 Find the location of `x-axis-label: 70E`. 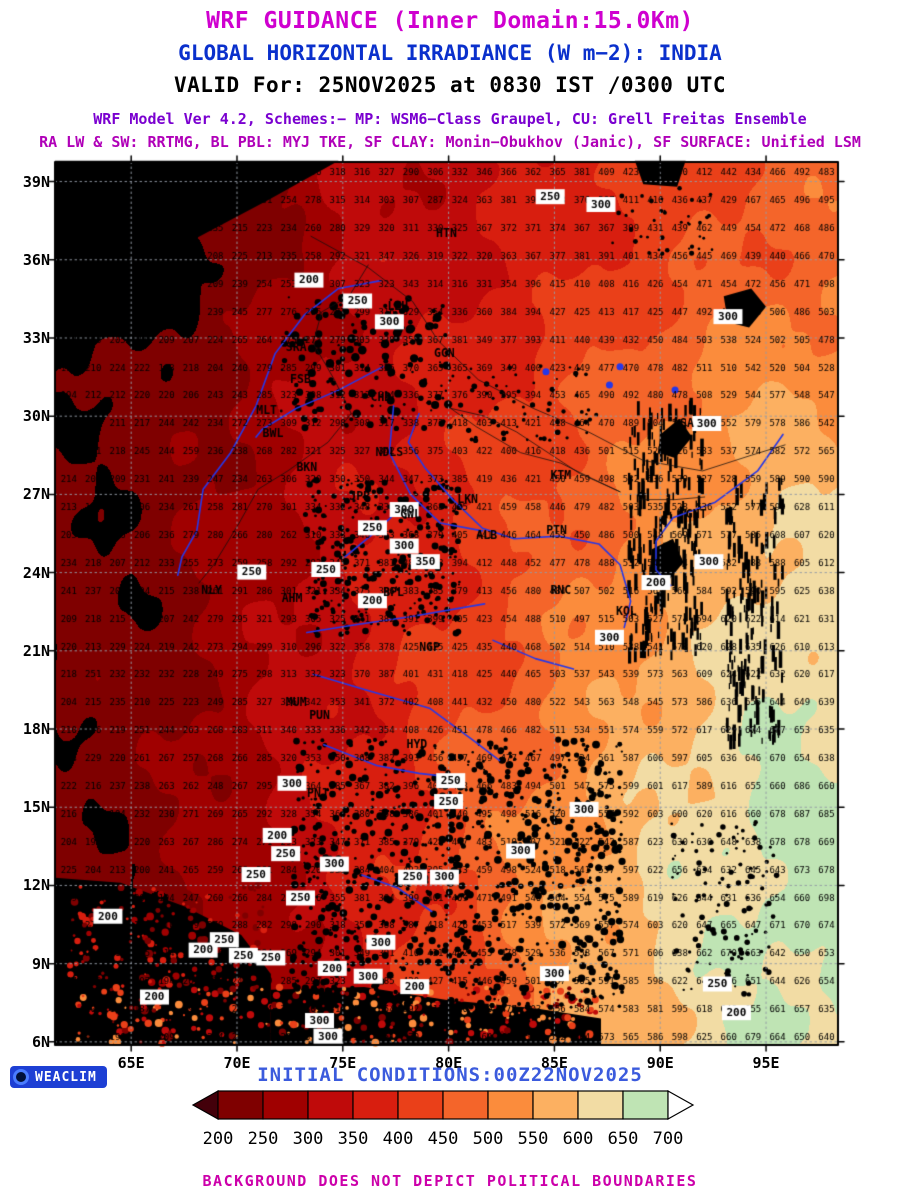

x-axis-label: 70E is located at coordinates (237, 1063).